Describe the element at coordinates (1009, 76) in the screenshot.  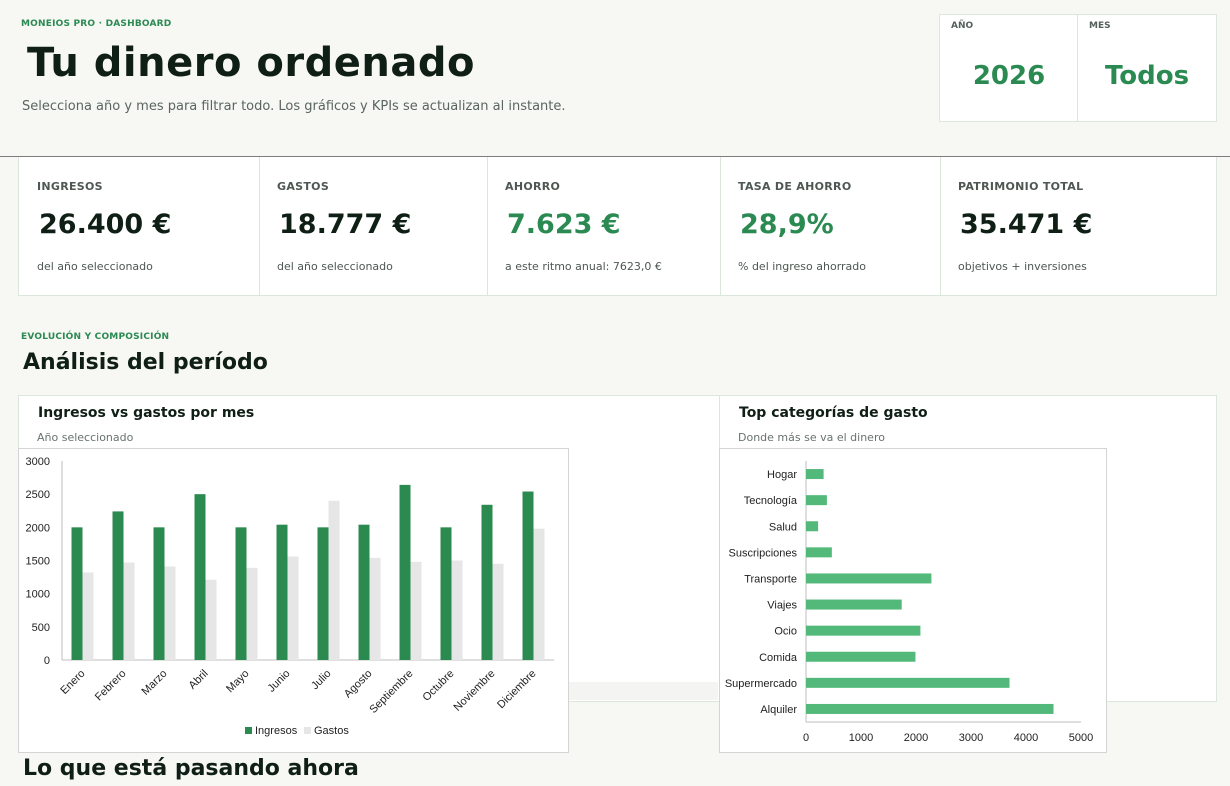
I see `year-filter-value: 2026` at that location.